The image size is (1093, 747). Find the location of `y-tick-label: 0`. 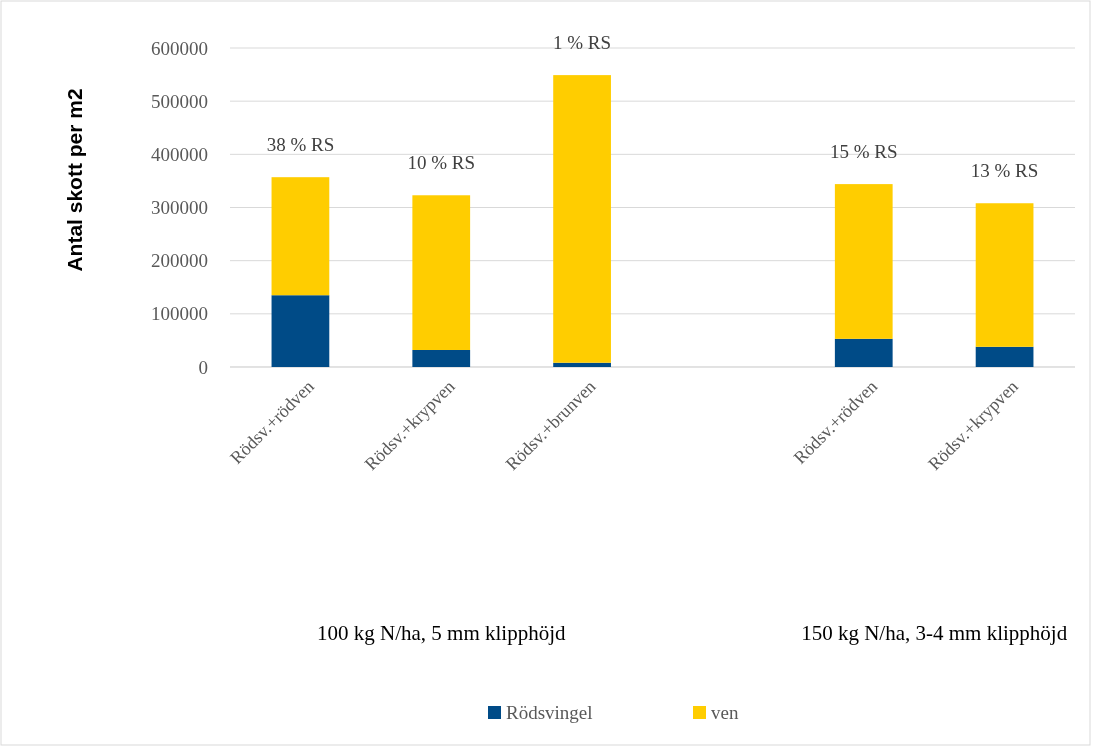

y-tick-label: 0 is located at coordinates (203, 367).